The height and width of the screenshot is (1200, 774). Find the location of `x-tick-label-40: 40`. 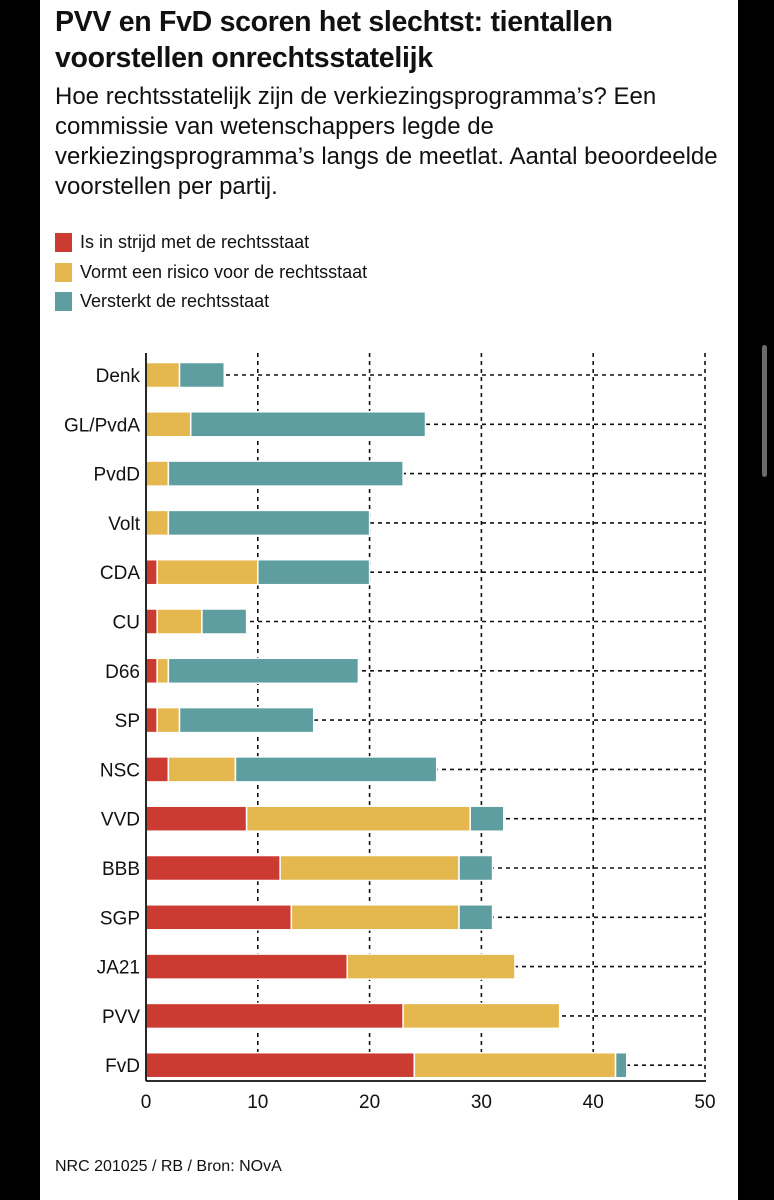

x-tick-label-40: 40 is located at coordinates (593, 1102).